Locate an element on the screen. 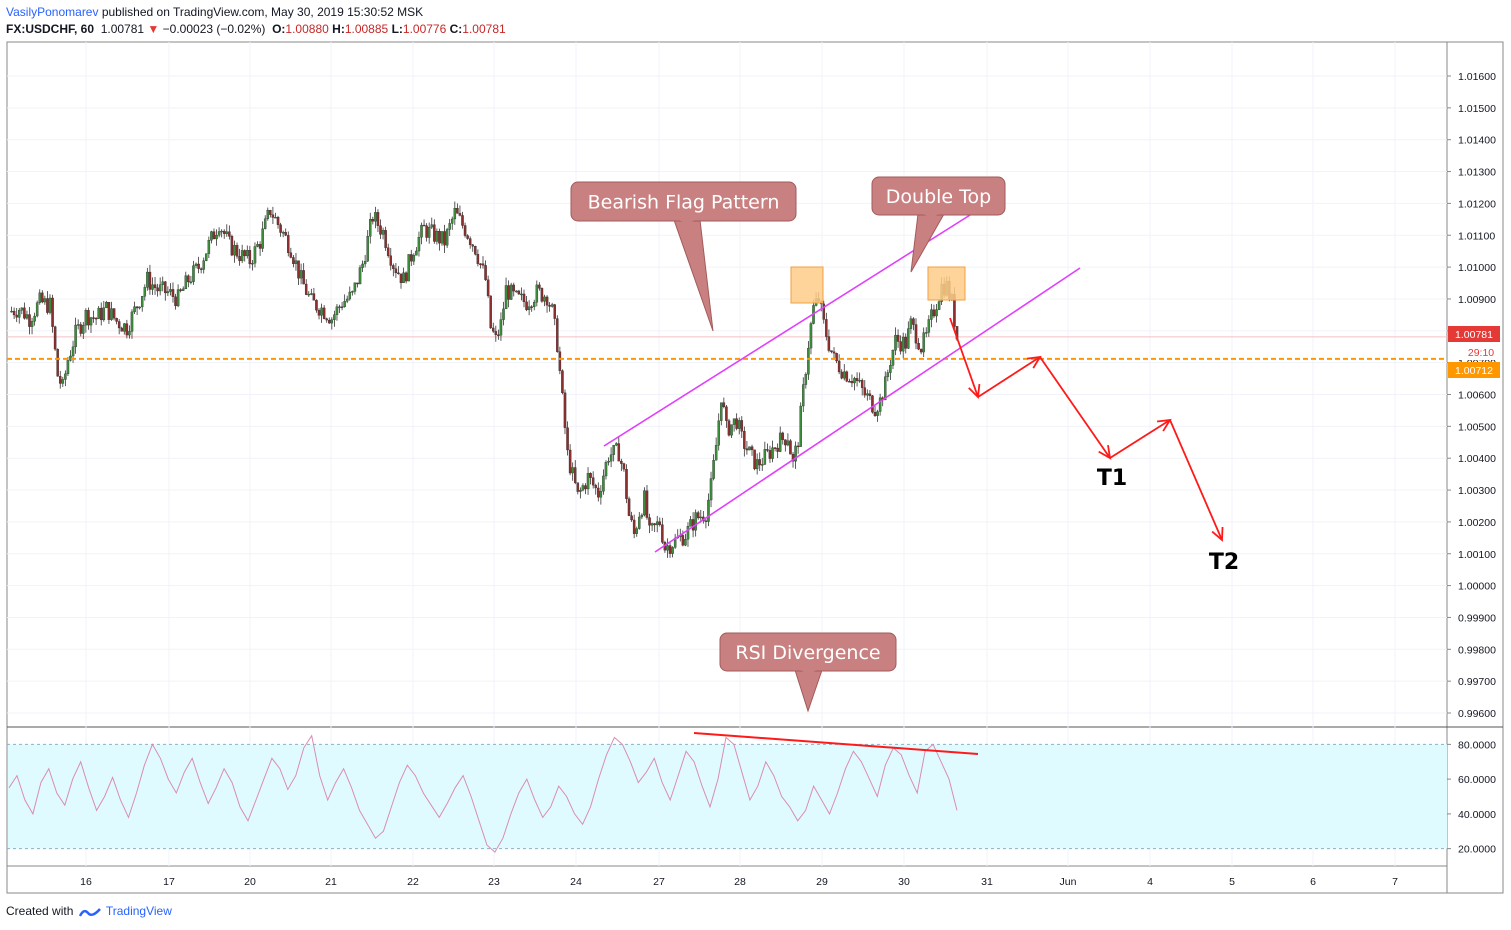  time-tick-label: 30 is located at coordinates (904, 882).